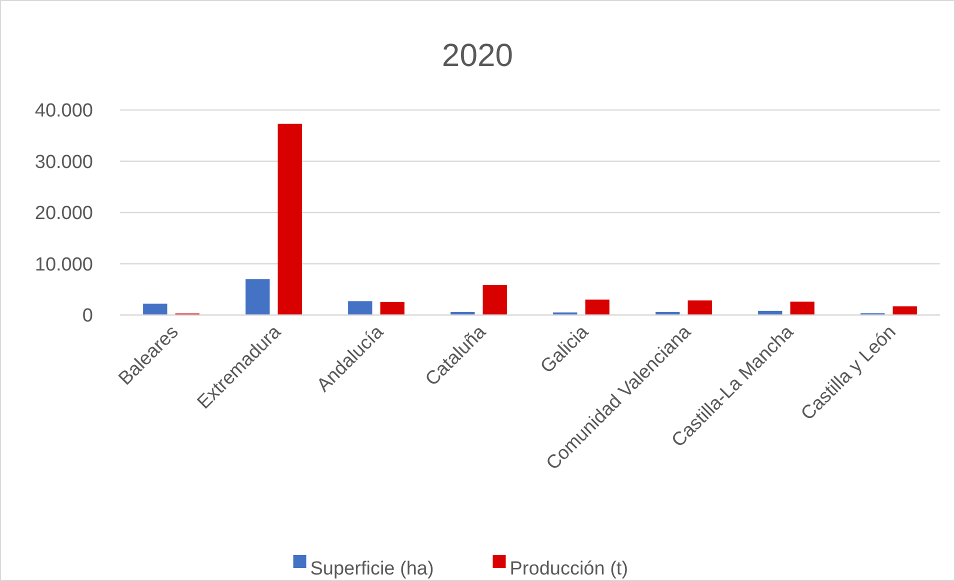 The width and height of the screenshot is (955, 581). What do you see at coordinates (63, 111) in the screenshot?
I see `y-tick-label: 40.000` at bounding box center [63, 111].